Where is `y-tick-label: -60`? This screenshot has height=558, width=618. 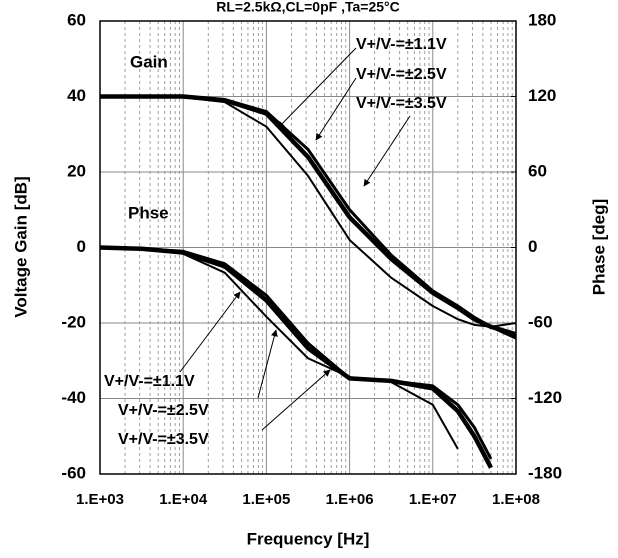
y-tick-label: -60 is located at coordinates (73, 472).